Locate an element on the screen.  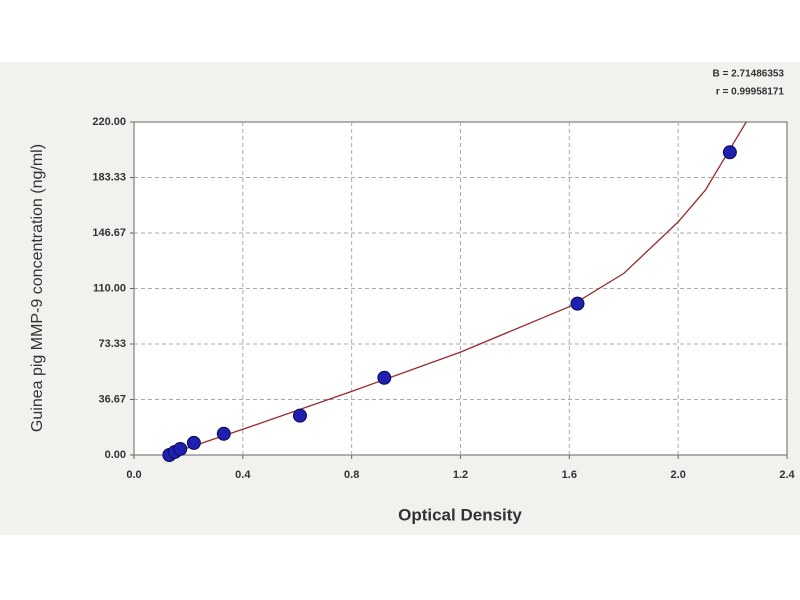
x-tick-label: 0.0 is located at coordinates (133, 475).